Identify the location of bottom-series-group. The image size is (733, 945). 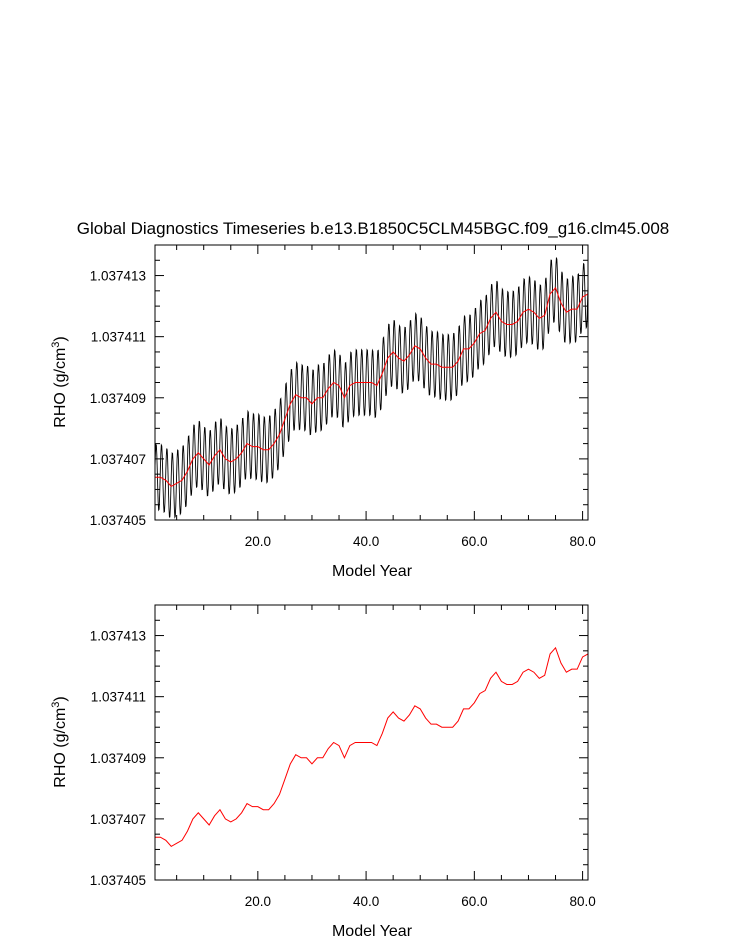
(372, 747).